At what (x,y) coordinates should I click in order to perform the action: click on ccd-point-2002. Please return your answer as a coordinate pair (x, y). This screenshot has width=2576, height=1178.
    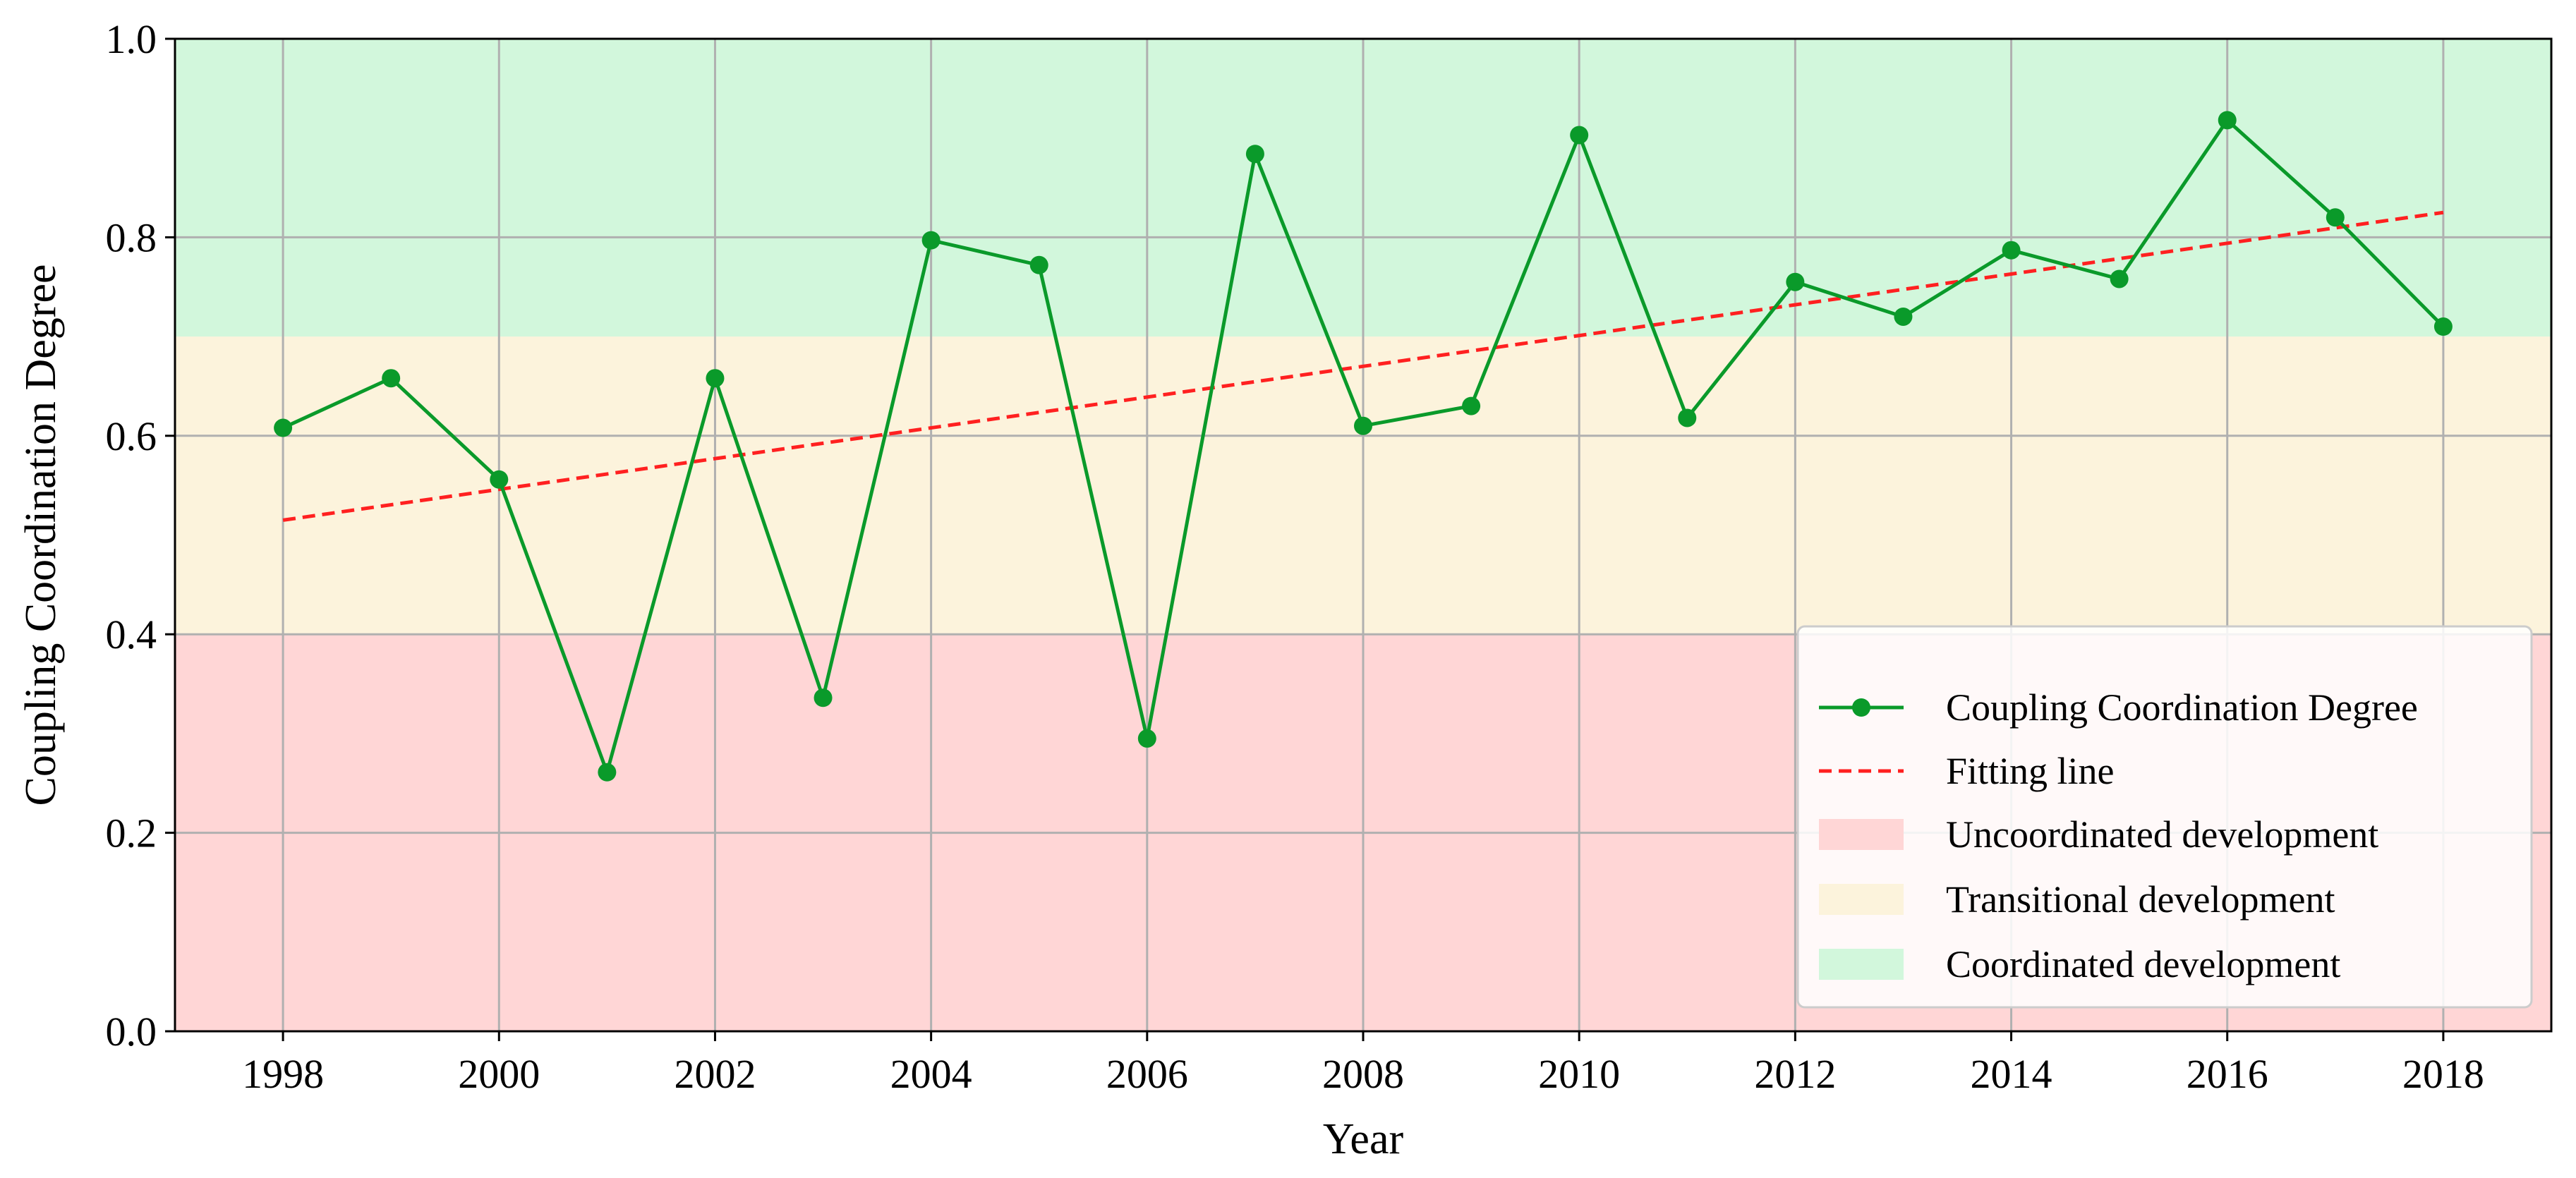
    Looking at the image, I should click on (716, 378).